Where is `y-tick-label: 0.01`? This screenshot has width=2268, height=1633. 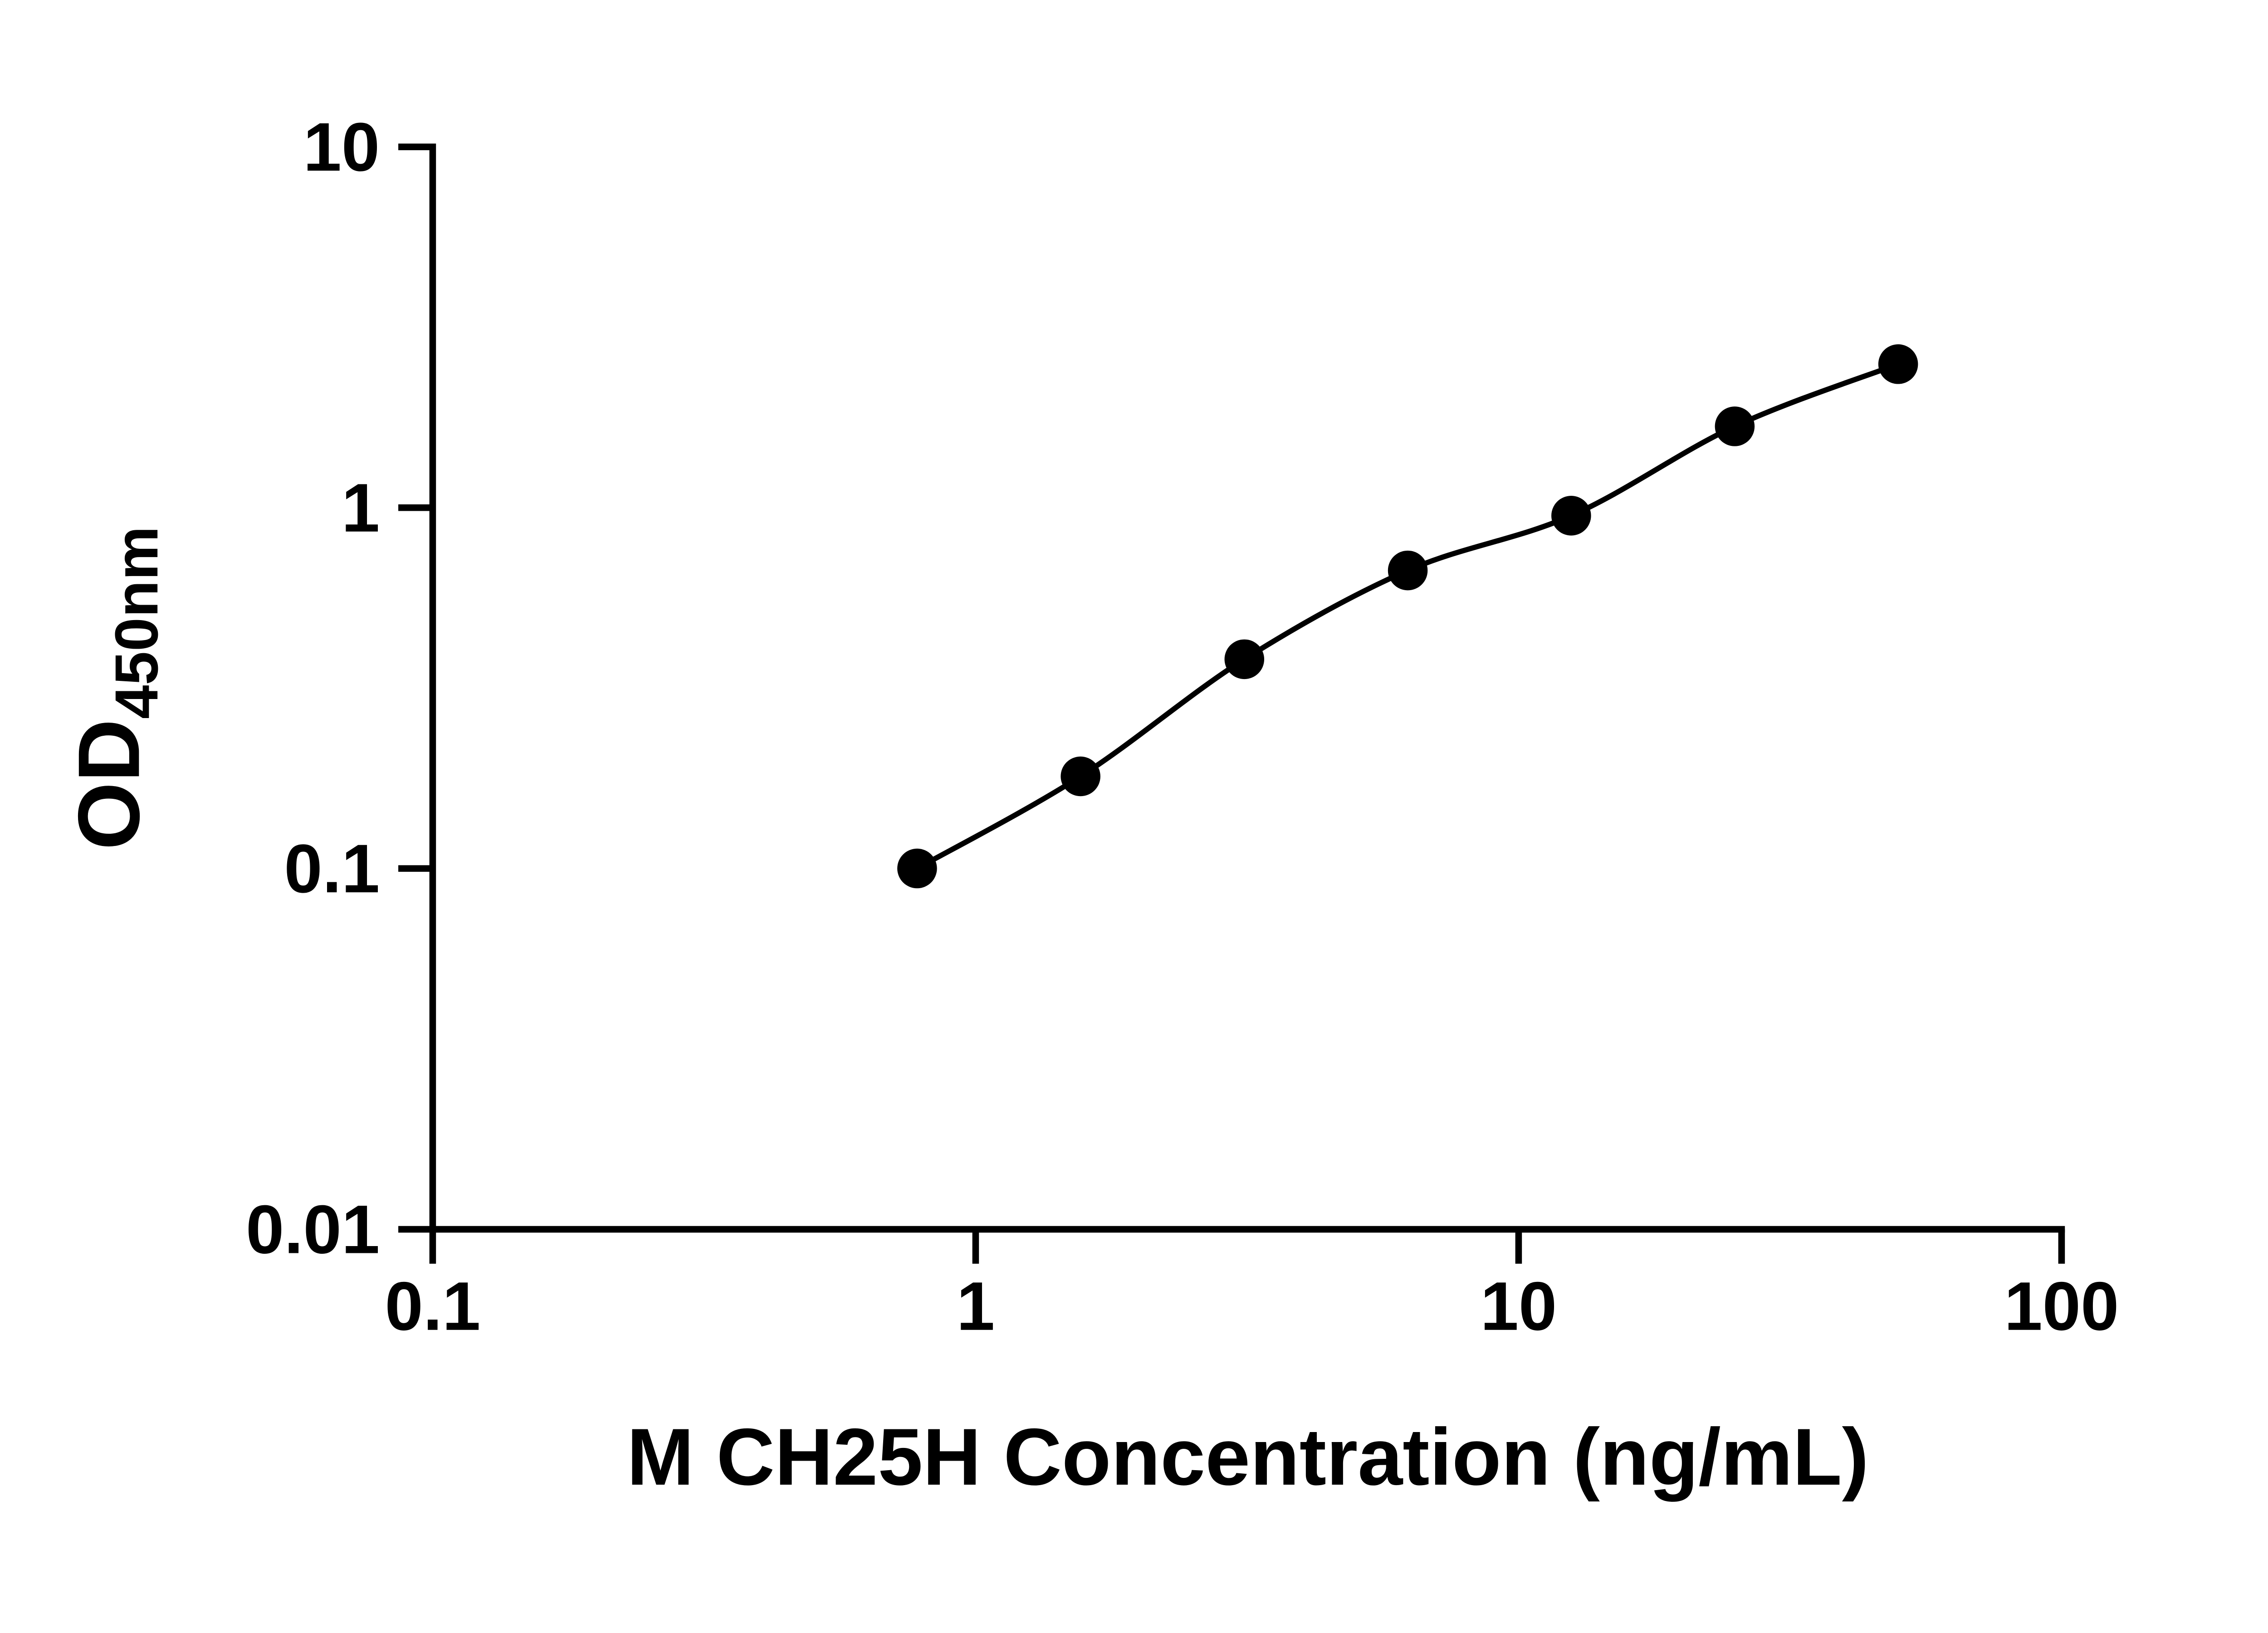
y-tick-label: 0.01 is located at coordinates (313, 1230).